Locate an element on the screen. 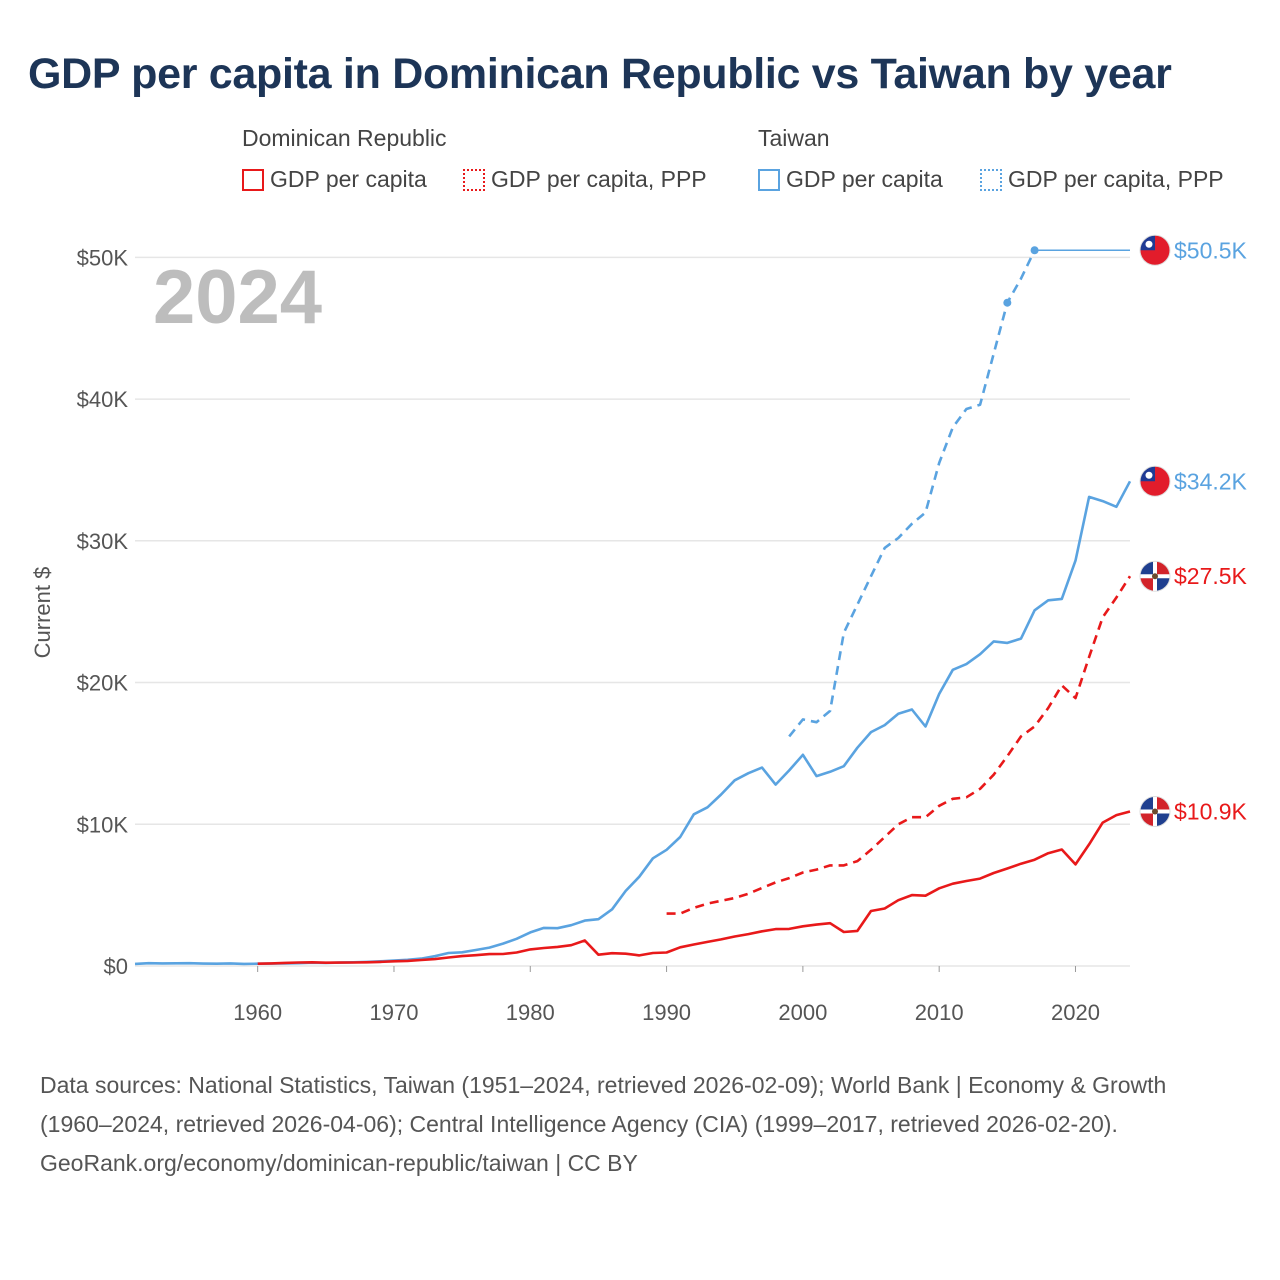  taiwan-gdp-per-capita-ppp-line is located at coordinates (912, 493).